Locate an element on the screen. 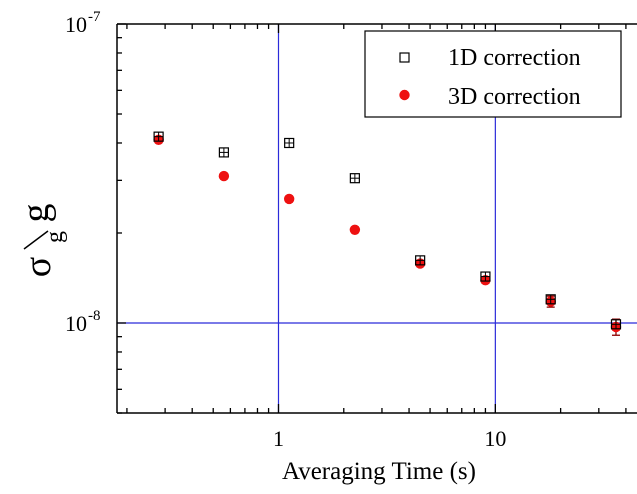 This screenshot has width=637, height=494. y-axis-sigma: σ is located at coordinates (38, 267).